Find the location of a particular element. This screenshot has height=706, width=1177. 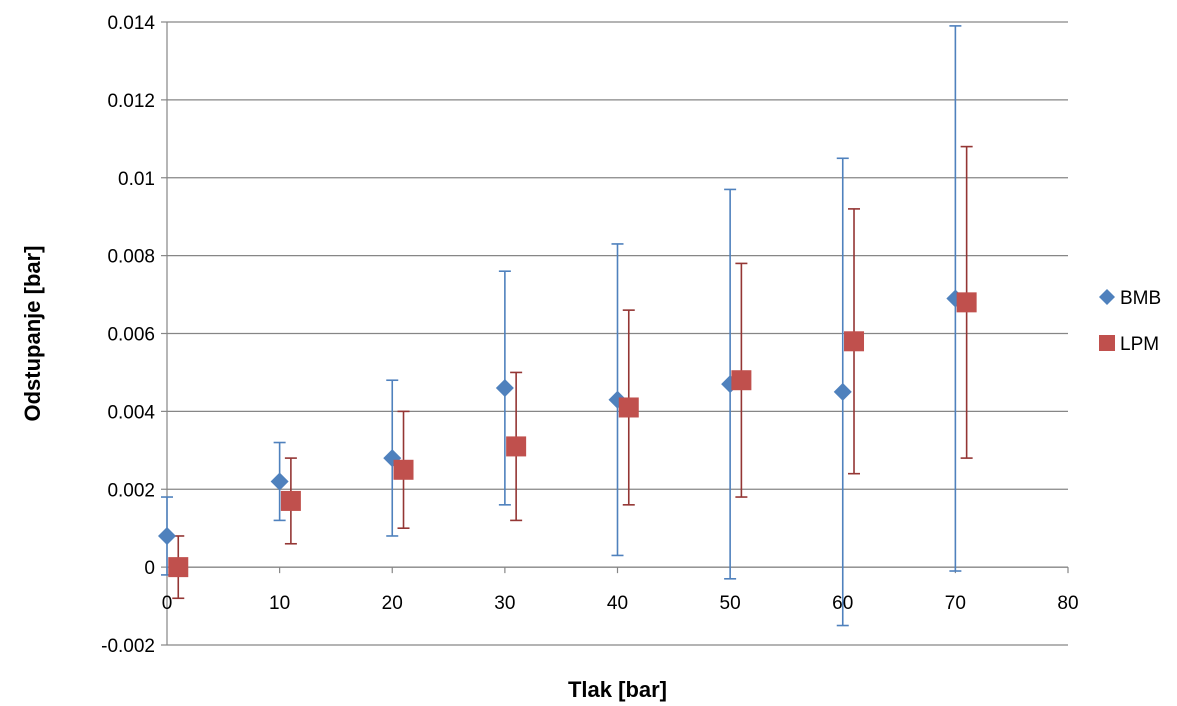

x-axis-title: Tlak [bar] is located at coordinates (617, 689).